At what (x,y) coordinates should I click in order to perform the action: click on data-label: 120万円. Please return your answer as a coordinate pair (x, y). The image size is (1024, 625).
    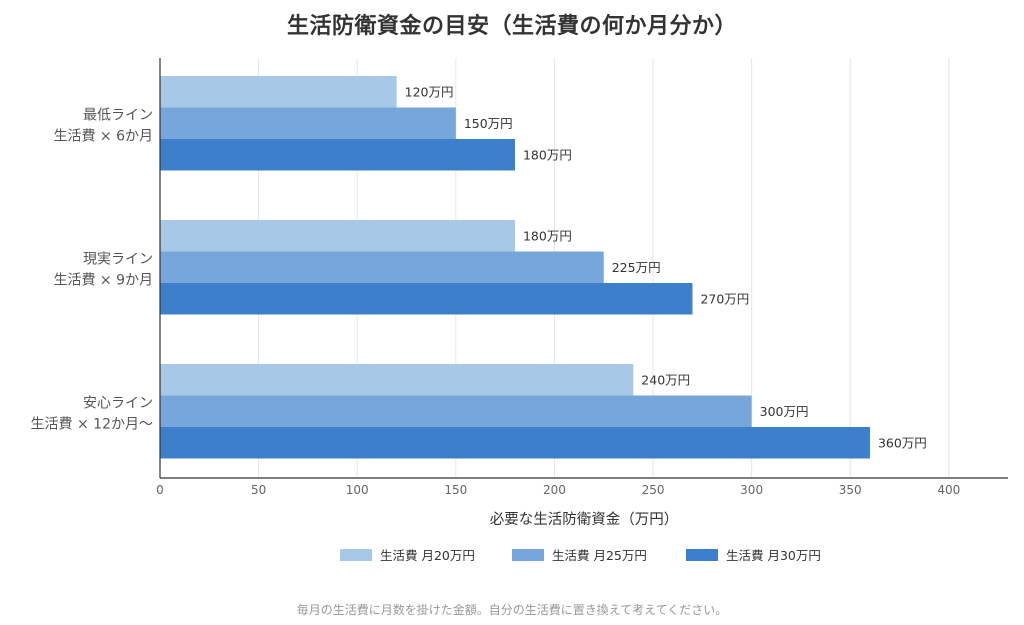
    Looking at the image, I should click on (429, 91).